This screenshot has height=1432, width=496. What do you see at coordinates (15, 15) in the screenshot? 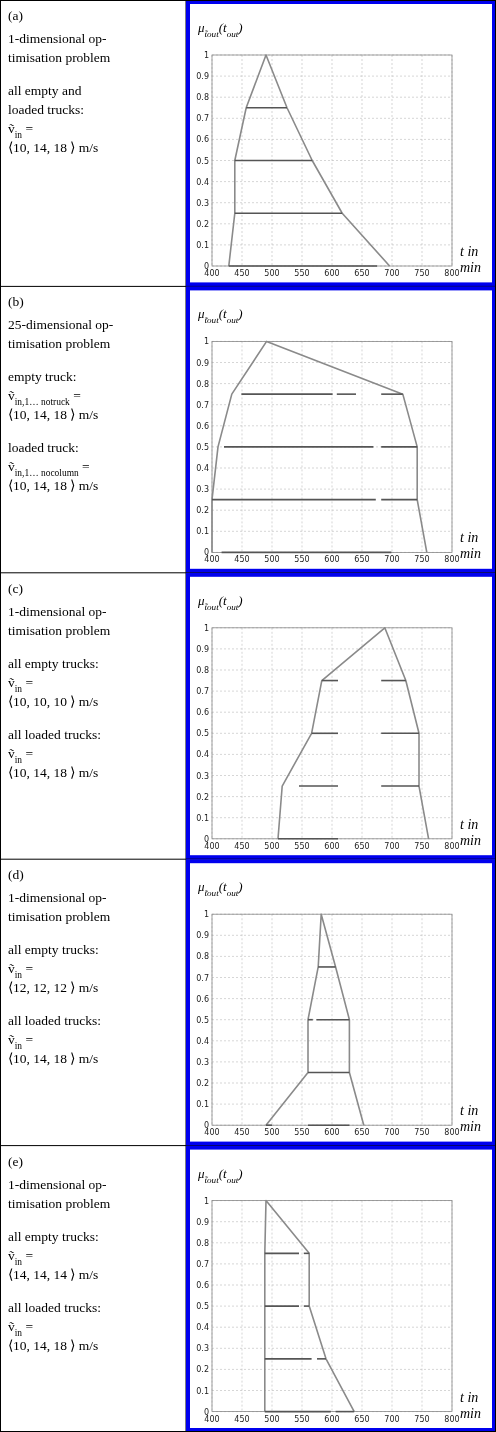
I see `text: (a)` at bounding box center [15, 15].